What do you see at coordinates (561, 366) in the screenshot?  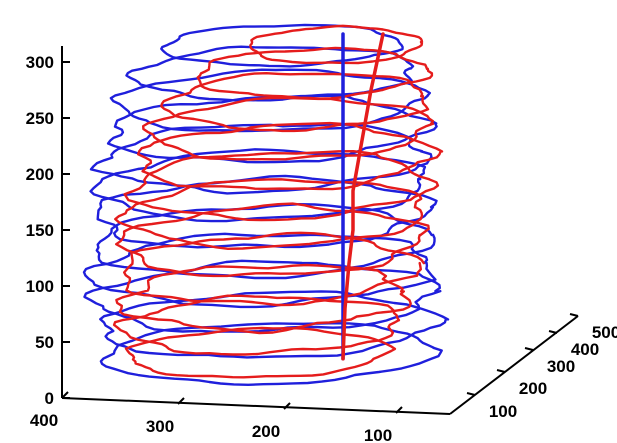 I see `y-tick-label: 300` at bounding box center [561, 366].